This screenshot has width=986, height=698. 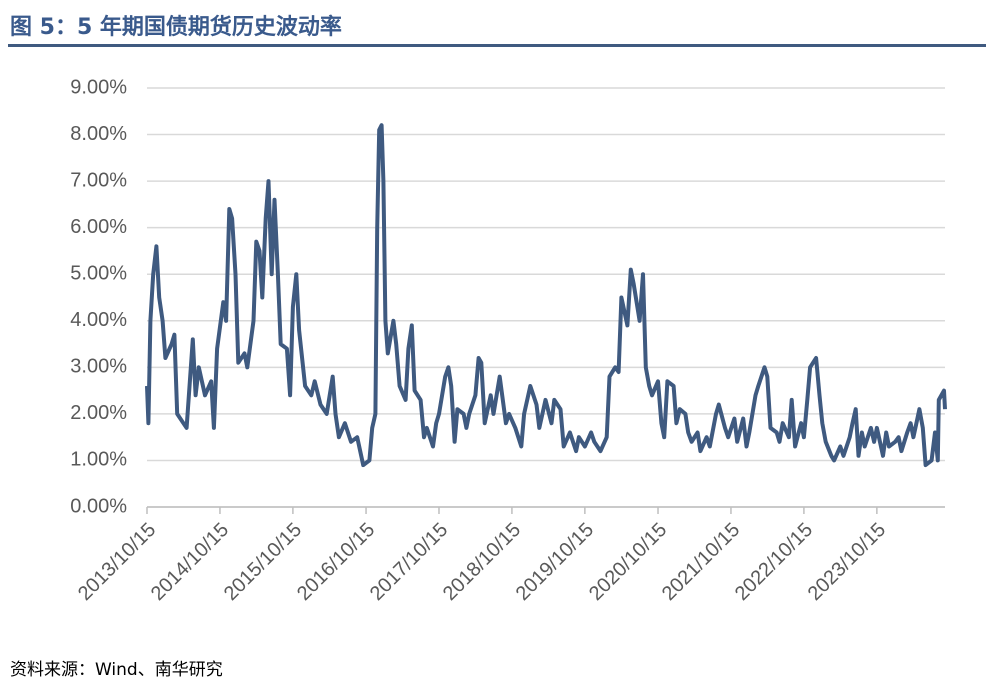 What do you see at coordinates (98, 227) in the screenshot?
I see `y-tick-label: 6.00%` at bounding box center [98, 227].